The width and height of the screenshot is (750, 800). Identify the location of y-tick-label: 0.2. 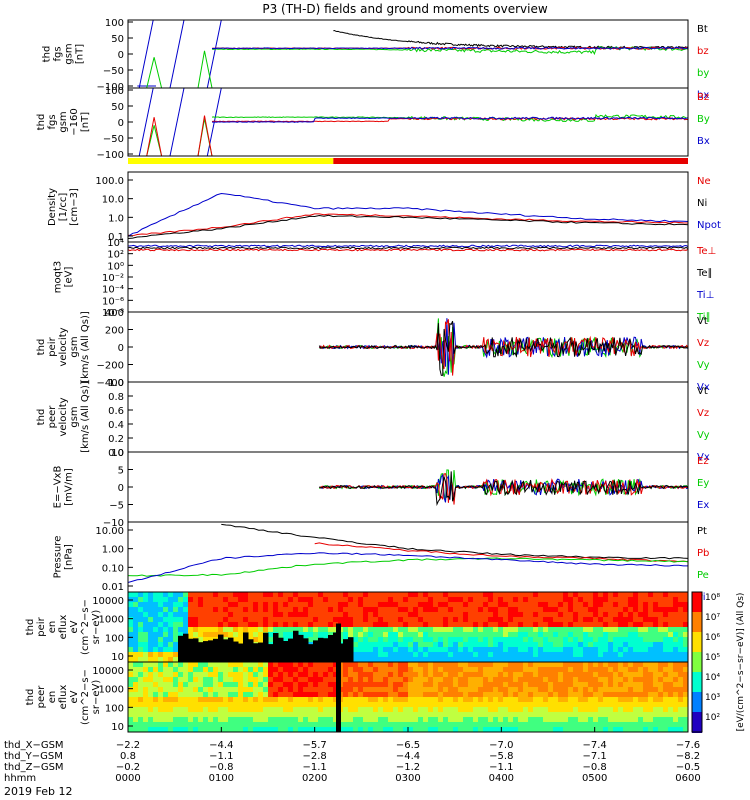
(116, 439).